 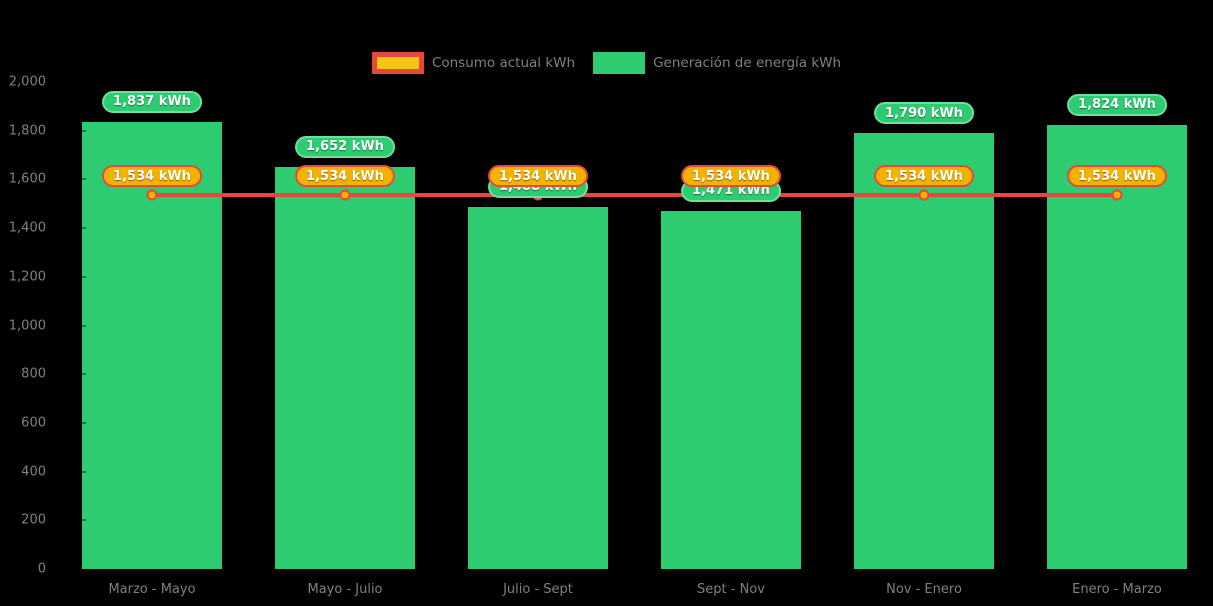 What do you see at coordinates (731, 589) in the screenshot?
I see `x-axis-category-label: Sept - Nov` at bounding box center [731, 589].